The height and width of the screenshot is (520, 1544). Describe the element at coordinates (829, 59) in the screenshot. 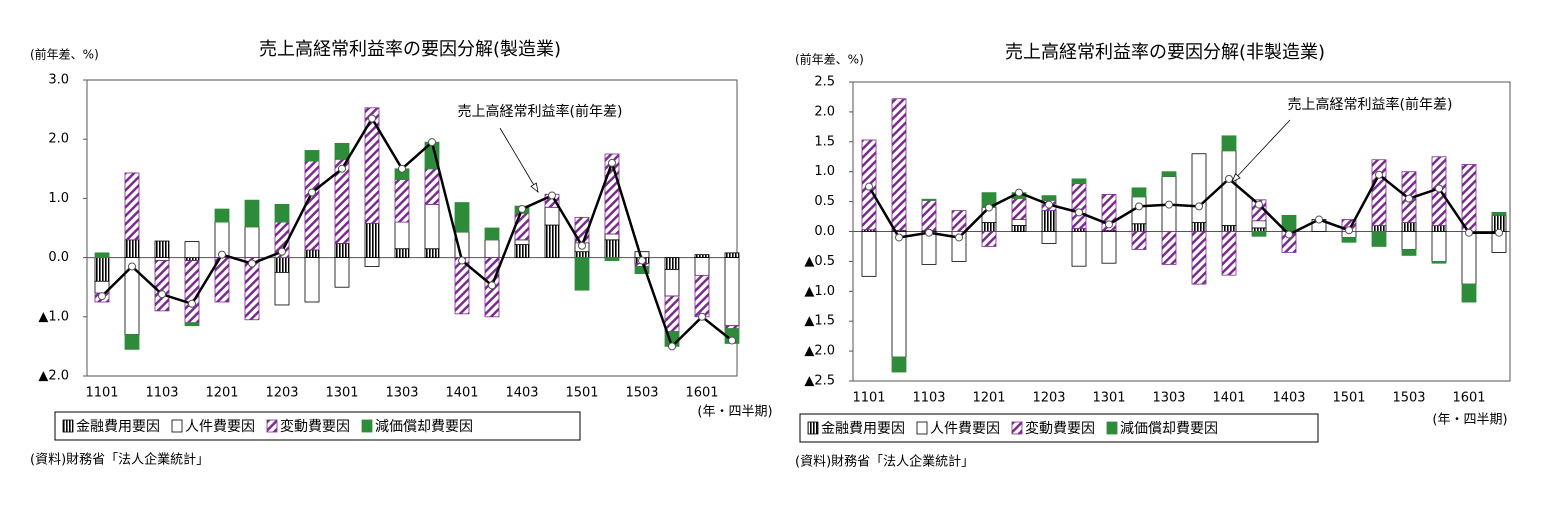

I see `y-axis-label: (前年差、%)` at that location.